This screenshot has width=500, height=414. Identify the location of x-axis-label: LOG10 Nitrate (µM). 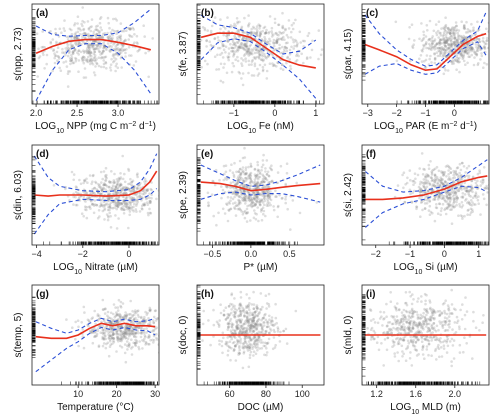
(95, 269).